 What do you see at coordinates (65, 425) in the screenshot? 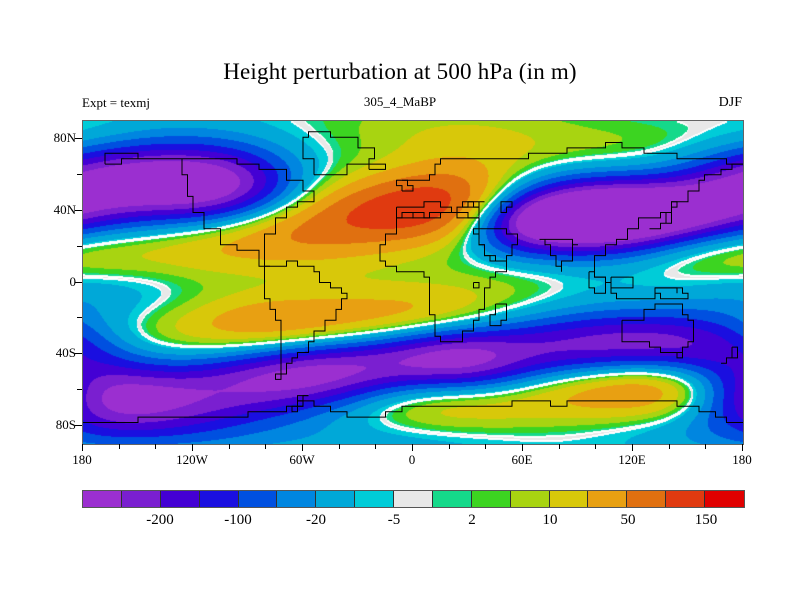
I see `y-axis-tick-label: 80S` at bounding box center [65, 425].